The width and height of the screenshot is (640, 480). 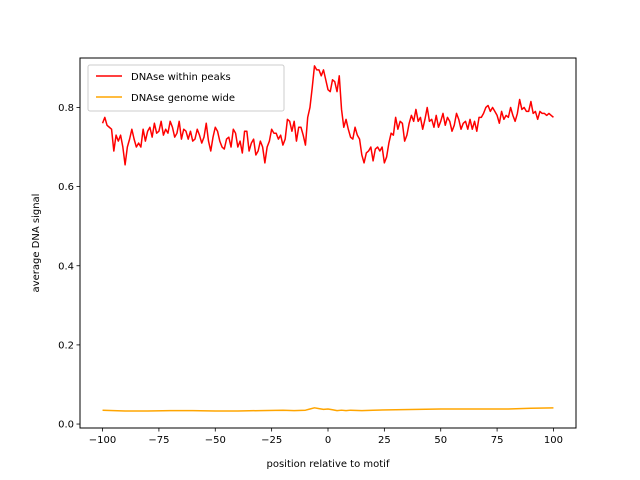 What do you see at coordinates (66, 108) in the screenshot?
I see `y-tick-label: 0.8` at bounding box center [66, 108].